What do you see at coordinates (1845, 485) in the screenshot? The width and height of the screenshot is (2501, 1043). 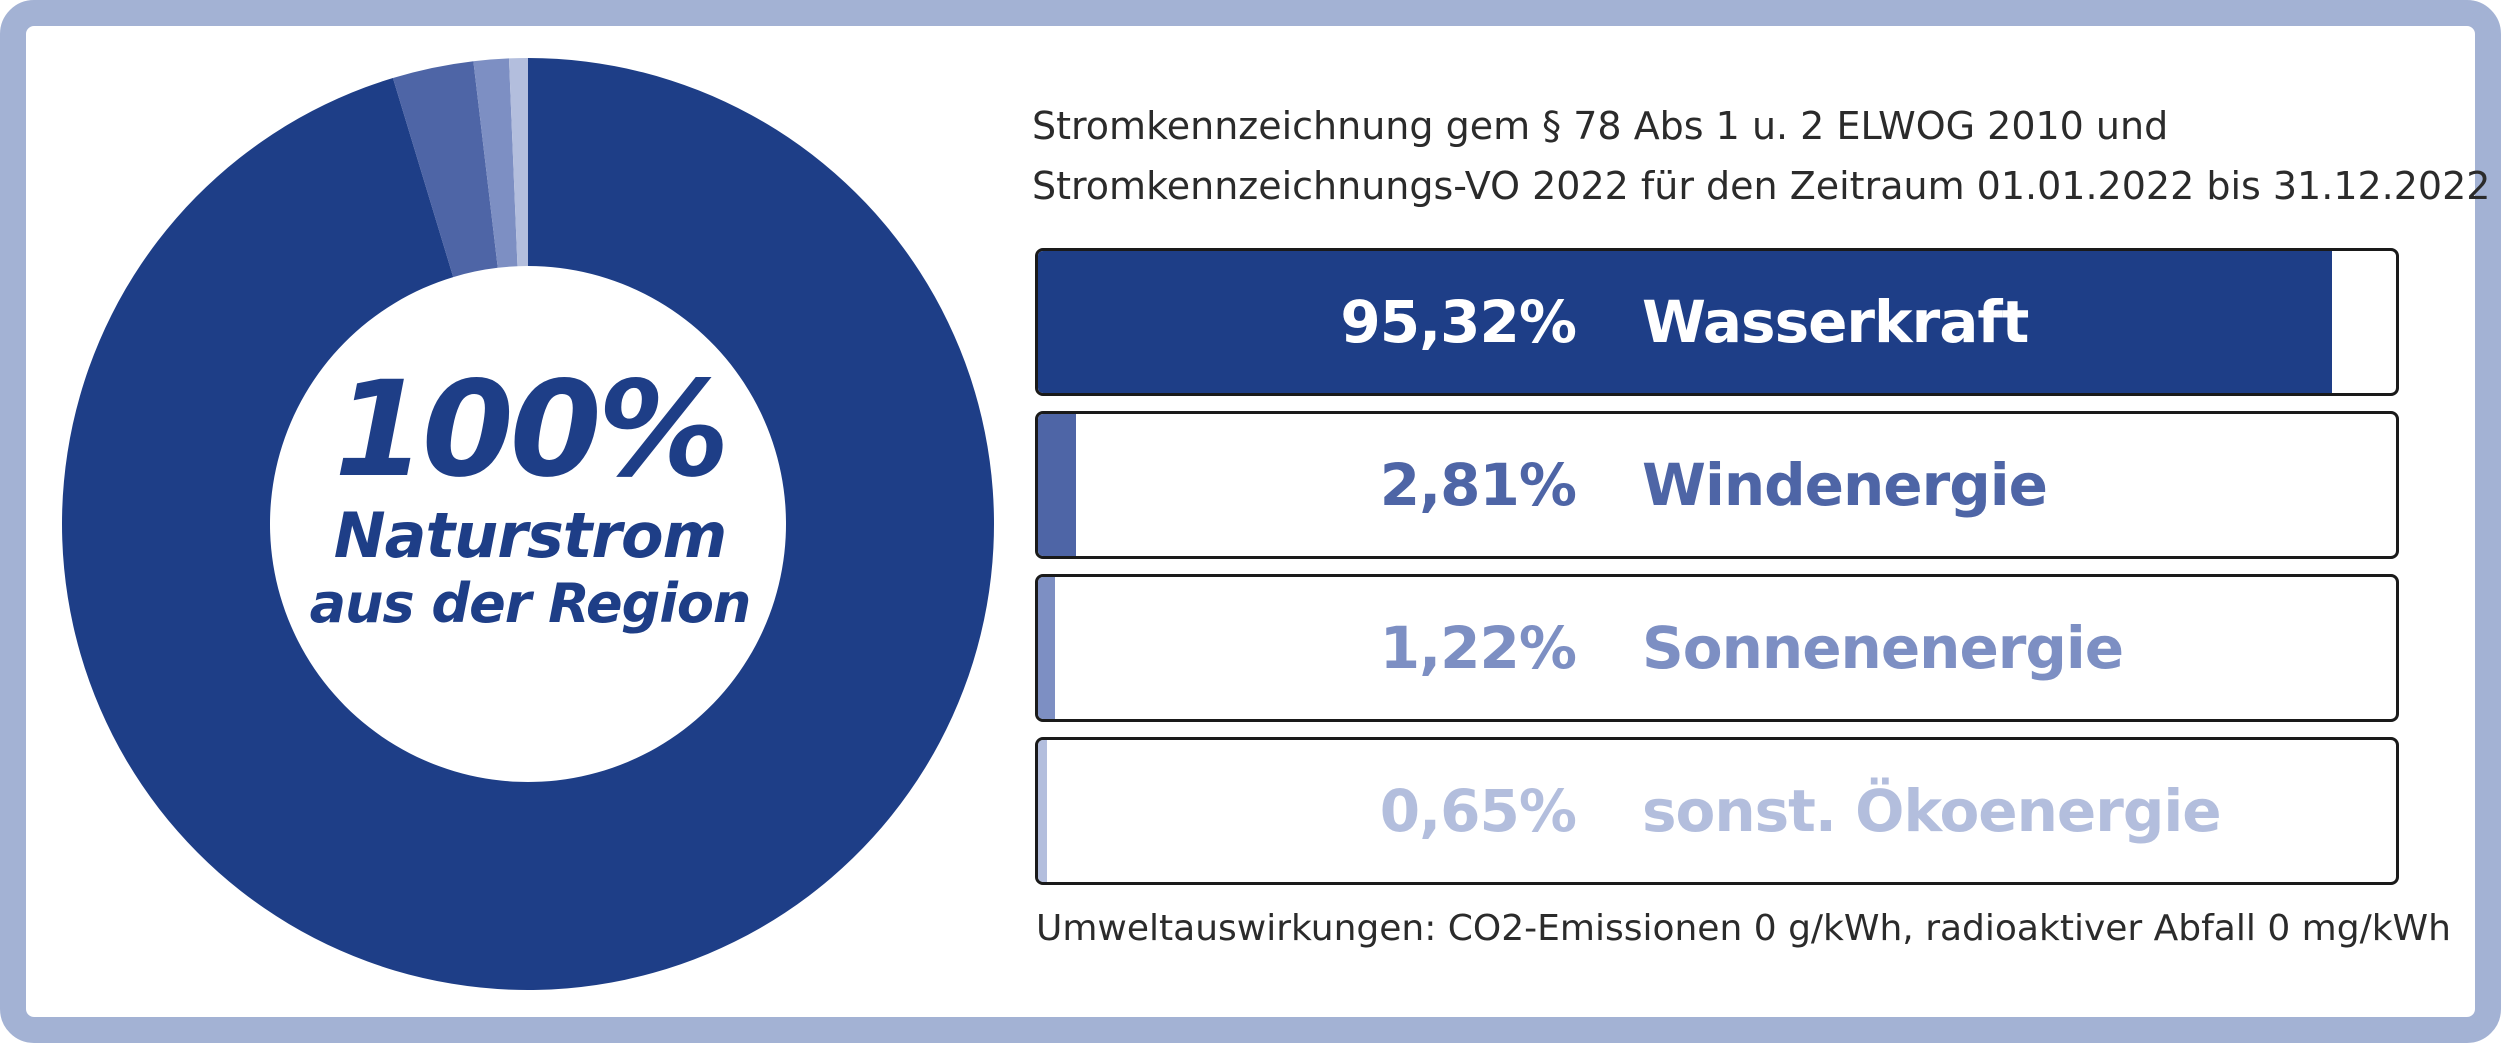 I see `bar-category-label-1: Windenergie` at bounding box center [1845, 485].